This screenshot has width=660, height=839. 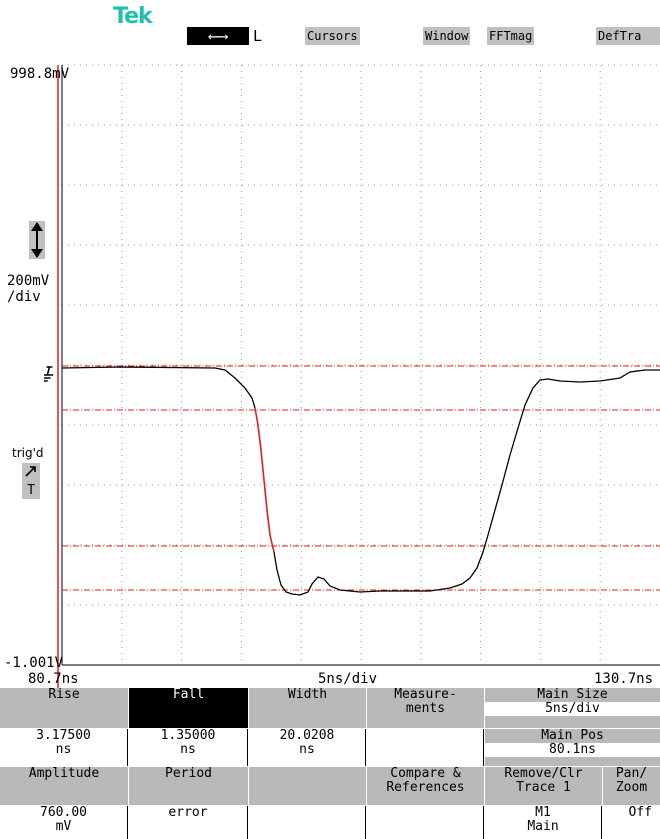 I want to click on x-end-value: 130.7ns, so click(x=624, y=679).